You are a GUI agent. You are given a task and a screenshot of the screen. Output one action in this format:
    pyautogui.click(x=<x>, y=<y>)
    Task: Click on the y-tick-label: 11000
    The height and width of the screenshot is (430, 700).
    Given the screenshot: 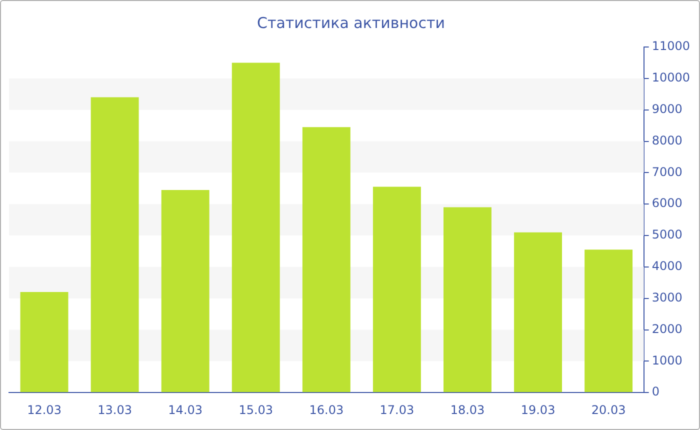 What is the action you would take?
    pyautogui.click(x=671, y=46)
    